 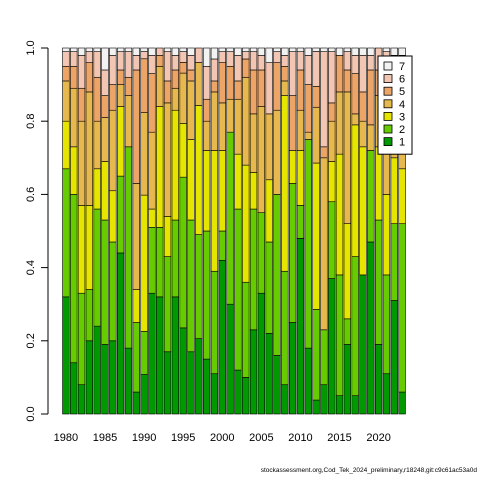 I want to click on legend-label-6: 6, so click(x=402, y=80).